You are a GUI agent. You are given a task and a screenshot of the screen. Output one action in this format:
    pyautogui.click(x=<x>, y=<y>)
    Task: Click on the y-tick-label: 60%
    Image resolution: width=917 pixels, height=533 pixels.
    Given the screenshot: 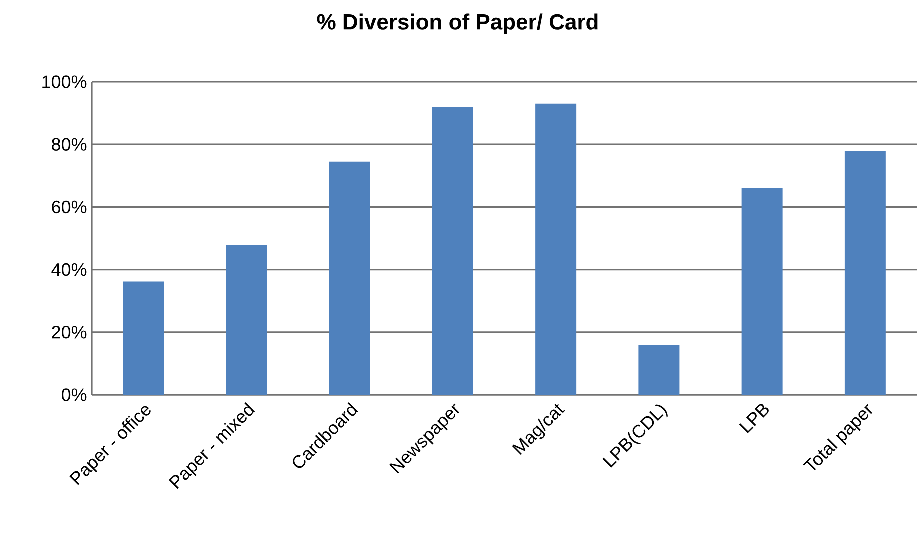 What is the action you would take?
    pyautogui.click(x=69, y=207)
    